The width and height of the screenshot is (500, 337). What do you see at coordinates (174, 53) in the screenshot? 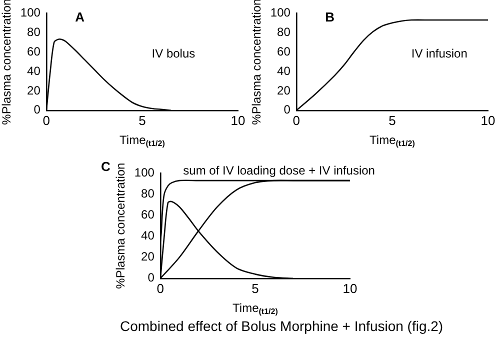
I see `annotation: IV bolus` at bounding box center [174, 53].